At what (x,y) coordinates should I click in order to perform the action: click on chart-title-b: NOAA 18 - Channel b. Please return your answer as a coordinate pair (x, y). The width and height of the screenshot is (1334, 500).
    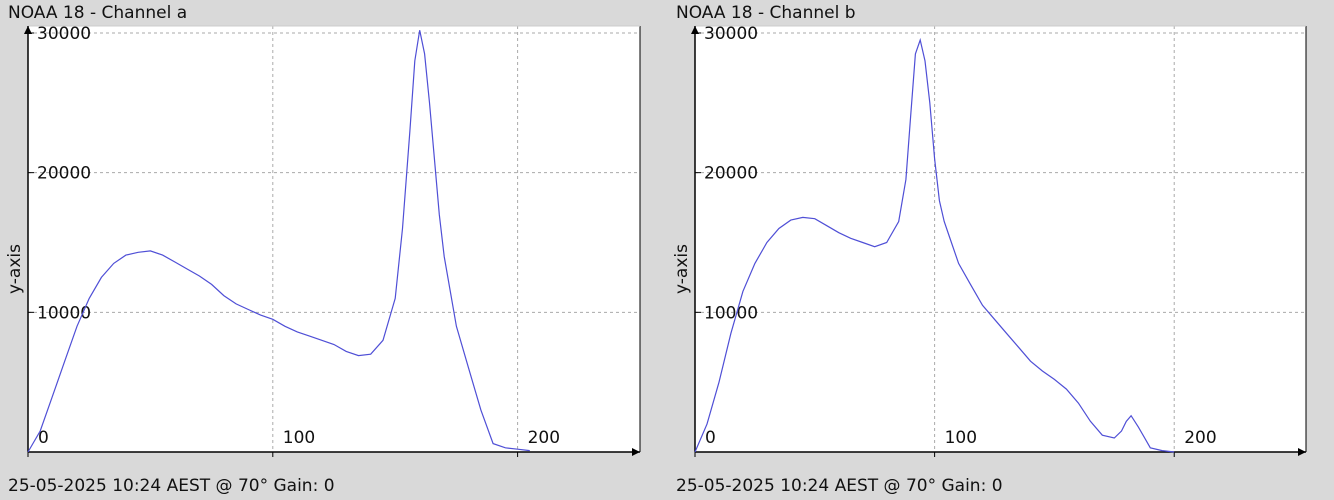
    Looking at the image, I should click on (766, 13).